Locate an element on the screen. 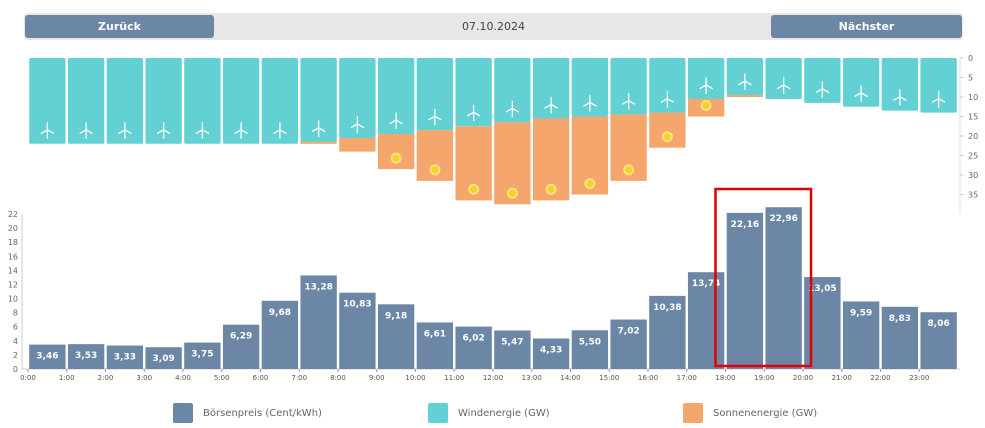 This screenshot has height=428, width=985. legend-swatch-price is located at coordinates (183, 413).